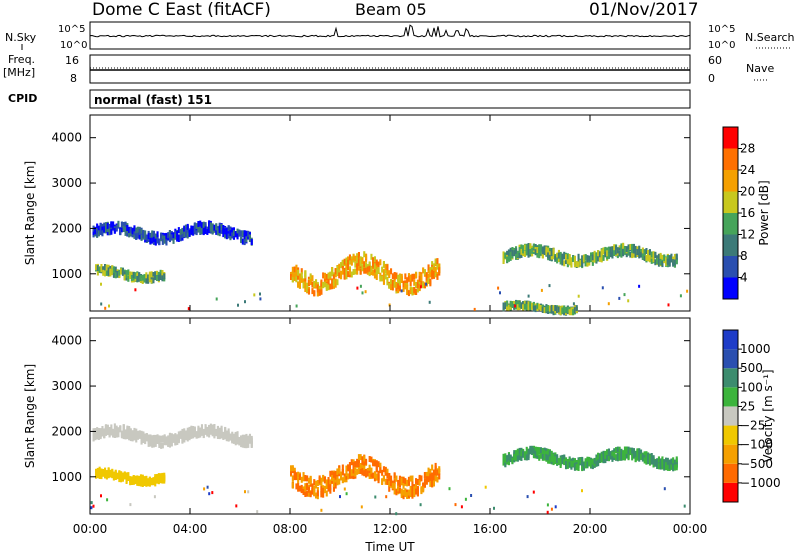 The width and height of the screenshot is (800, 554). Describe the element at coordinates (730, 359) in the screenshot. I see `colorbar-swatch` at that location.